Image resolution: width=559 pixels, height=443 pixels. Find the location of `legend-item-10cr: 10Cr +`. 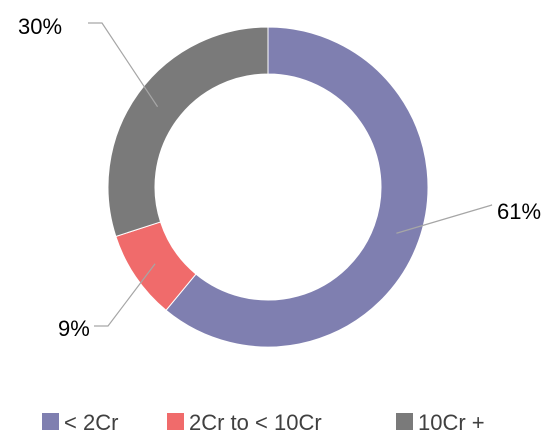

legend-item-10cr: 10Cr + is located at coordinates (440, 422).